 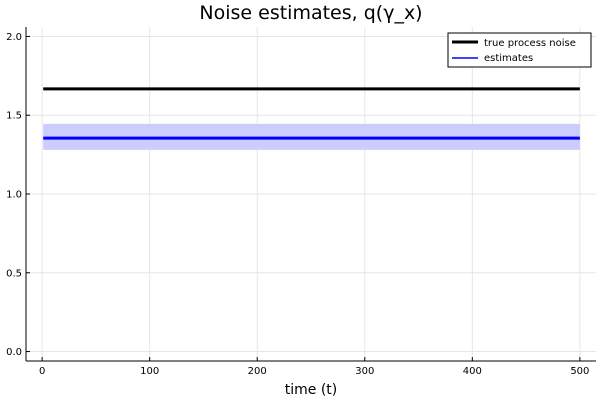 I want to click on x-tick-label: 500, so click(x=579, y=371).